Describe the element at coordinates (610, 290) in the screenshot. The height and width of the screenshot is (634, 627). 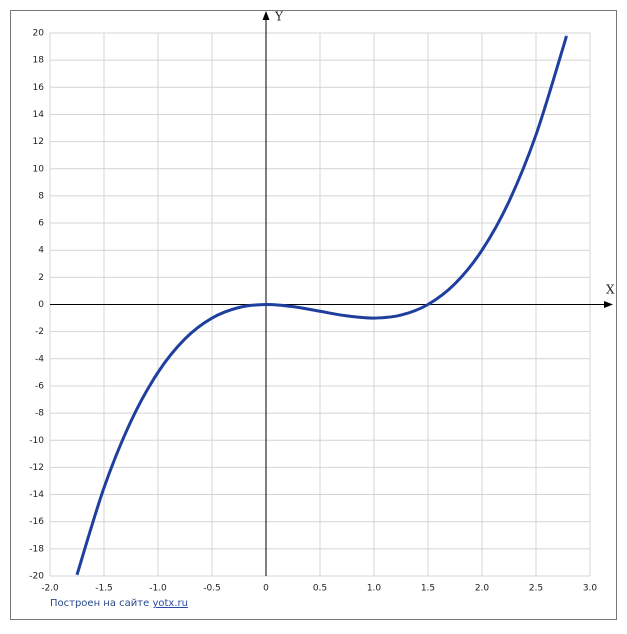
I see `x-axis-label: X` at that location.